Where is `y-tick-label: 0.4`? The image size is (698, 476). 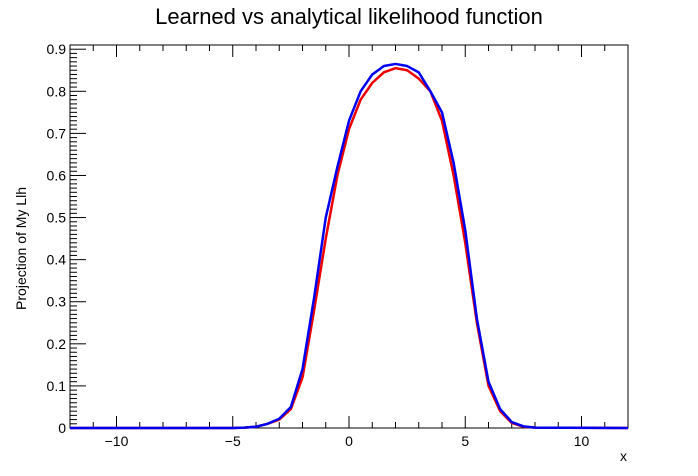 y-tick-label: 0.4 is located at coordinates (57, 260).